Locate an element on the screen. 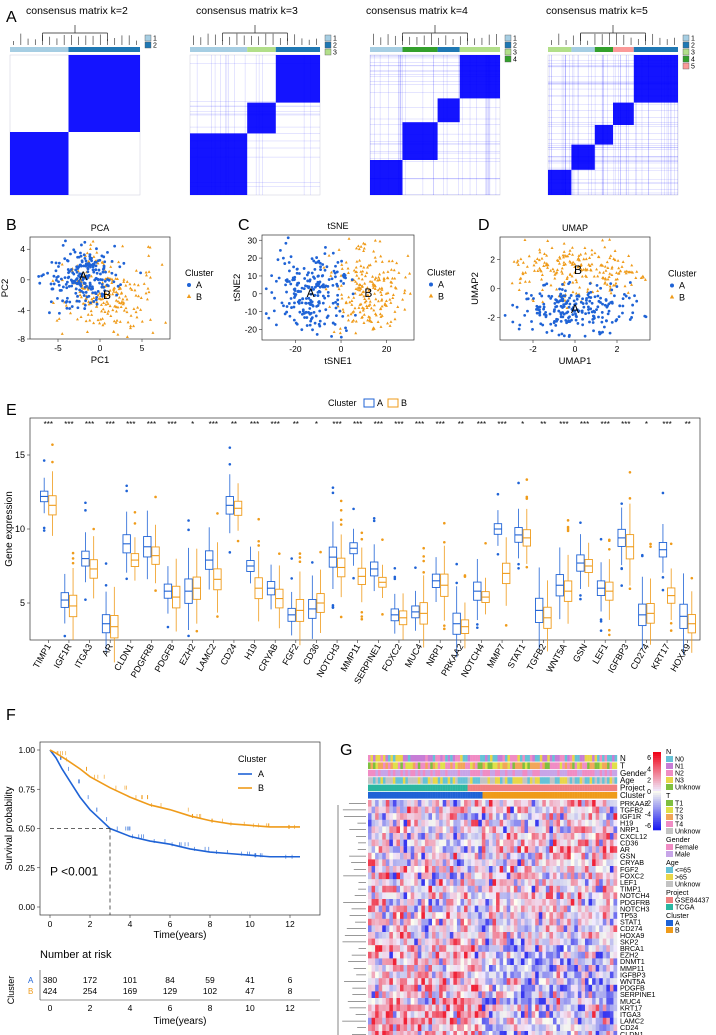  gene-row-label: CXCL12 is located at coordinates (633, 836).